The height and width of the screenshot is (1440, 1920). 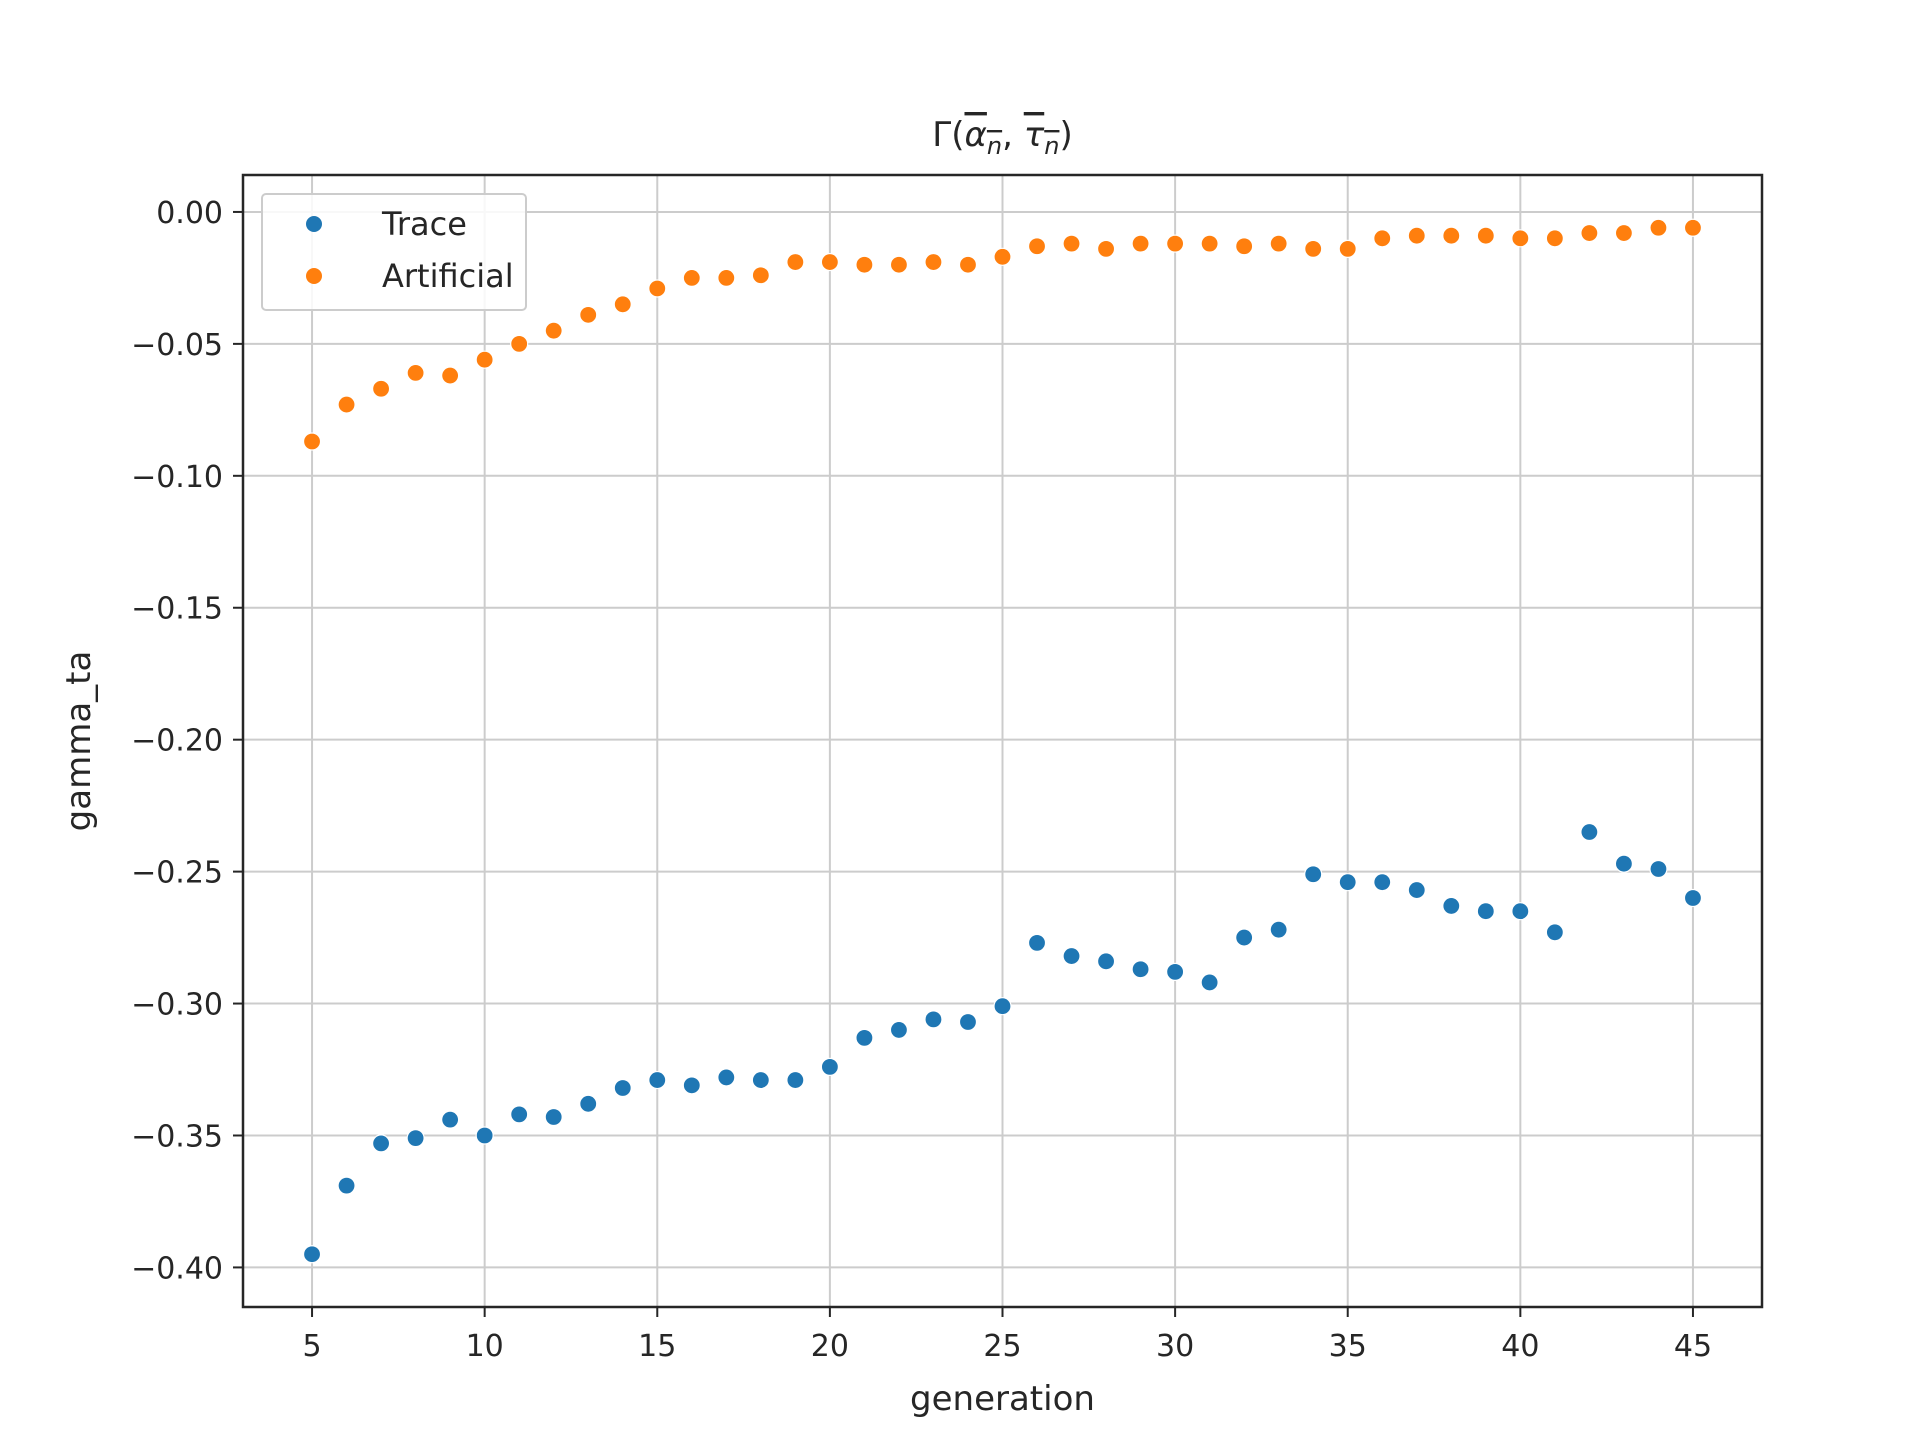 What do you see at coordinates (314, 276) in the screenshot?
I see `legend-marker-artificial` at bounding box center [314, 276].